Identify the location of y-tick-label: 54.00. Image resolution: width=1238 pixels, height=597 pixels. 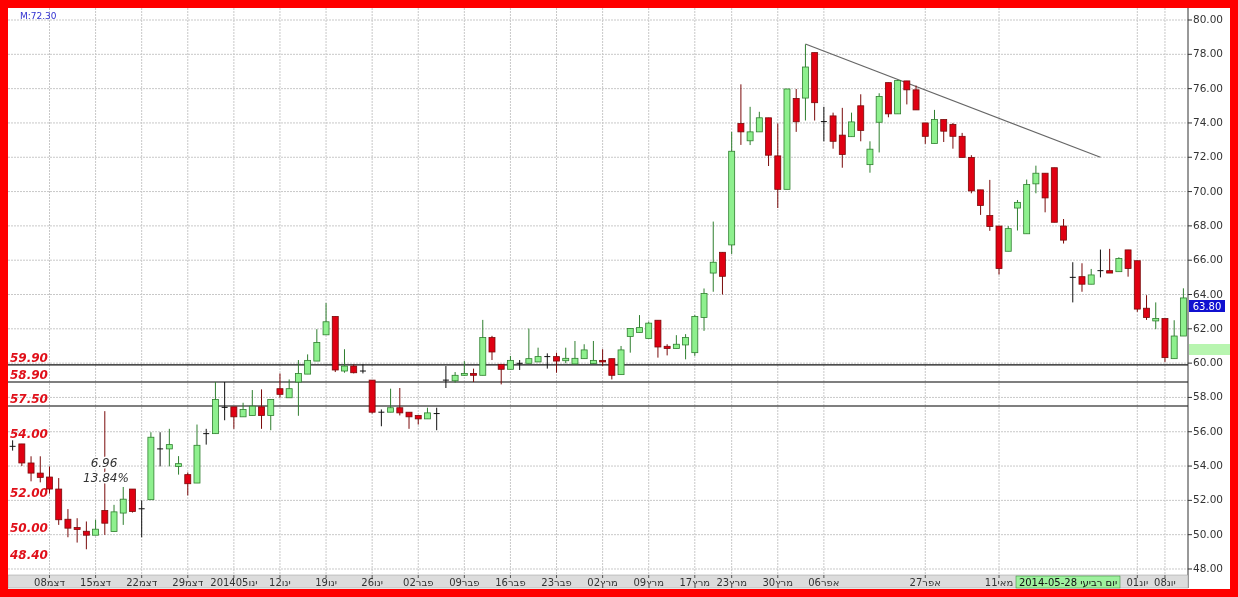
(1208, 465).